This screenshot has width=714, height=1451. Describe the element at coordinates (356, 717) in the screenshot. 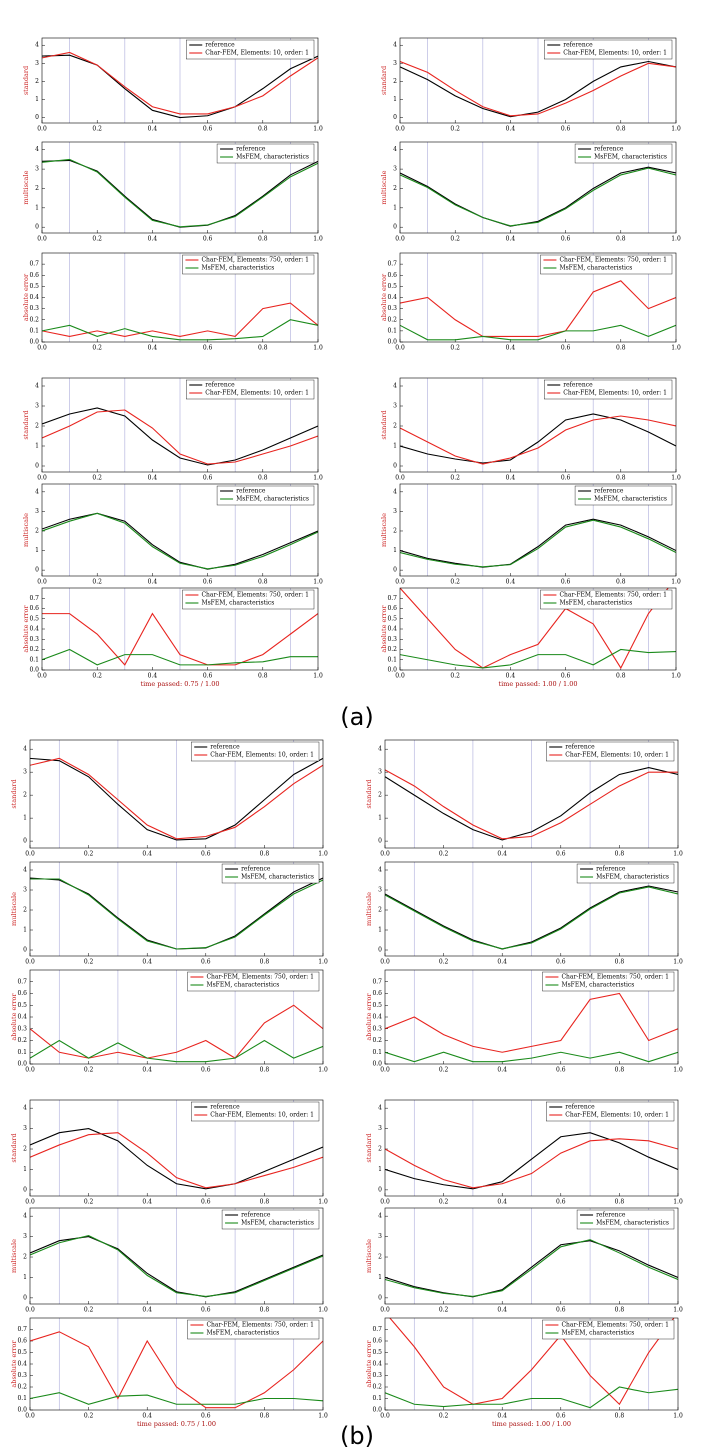

I see `figure-label: (a)` at that location.